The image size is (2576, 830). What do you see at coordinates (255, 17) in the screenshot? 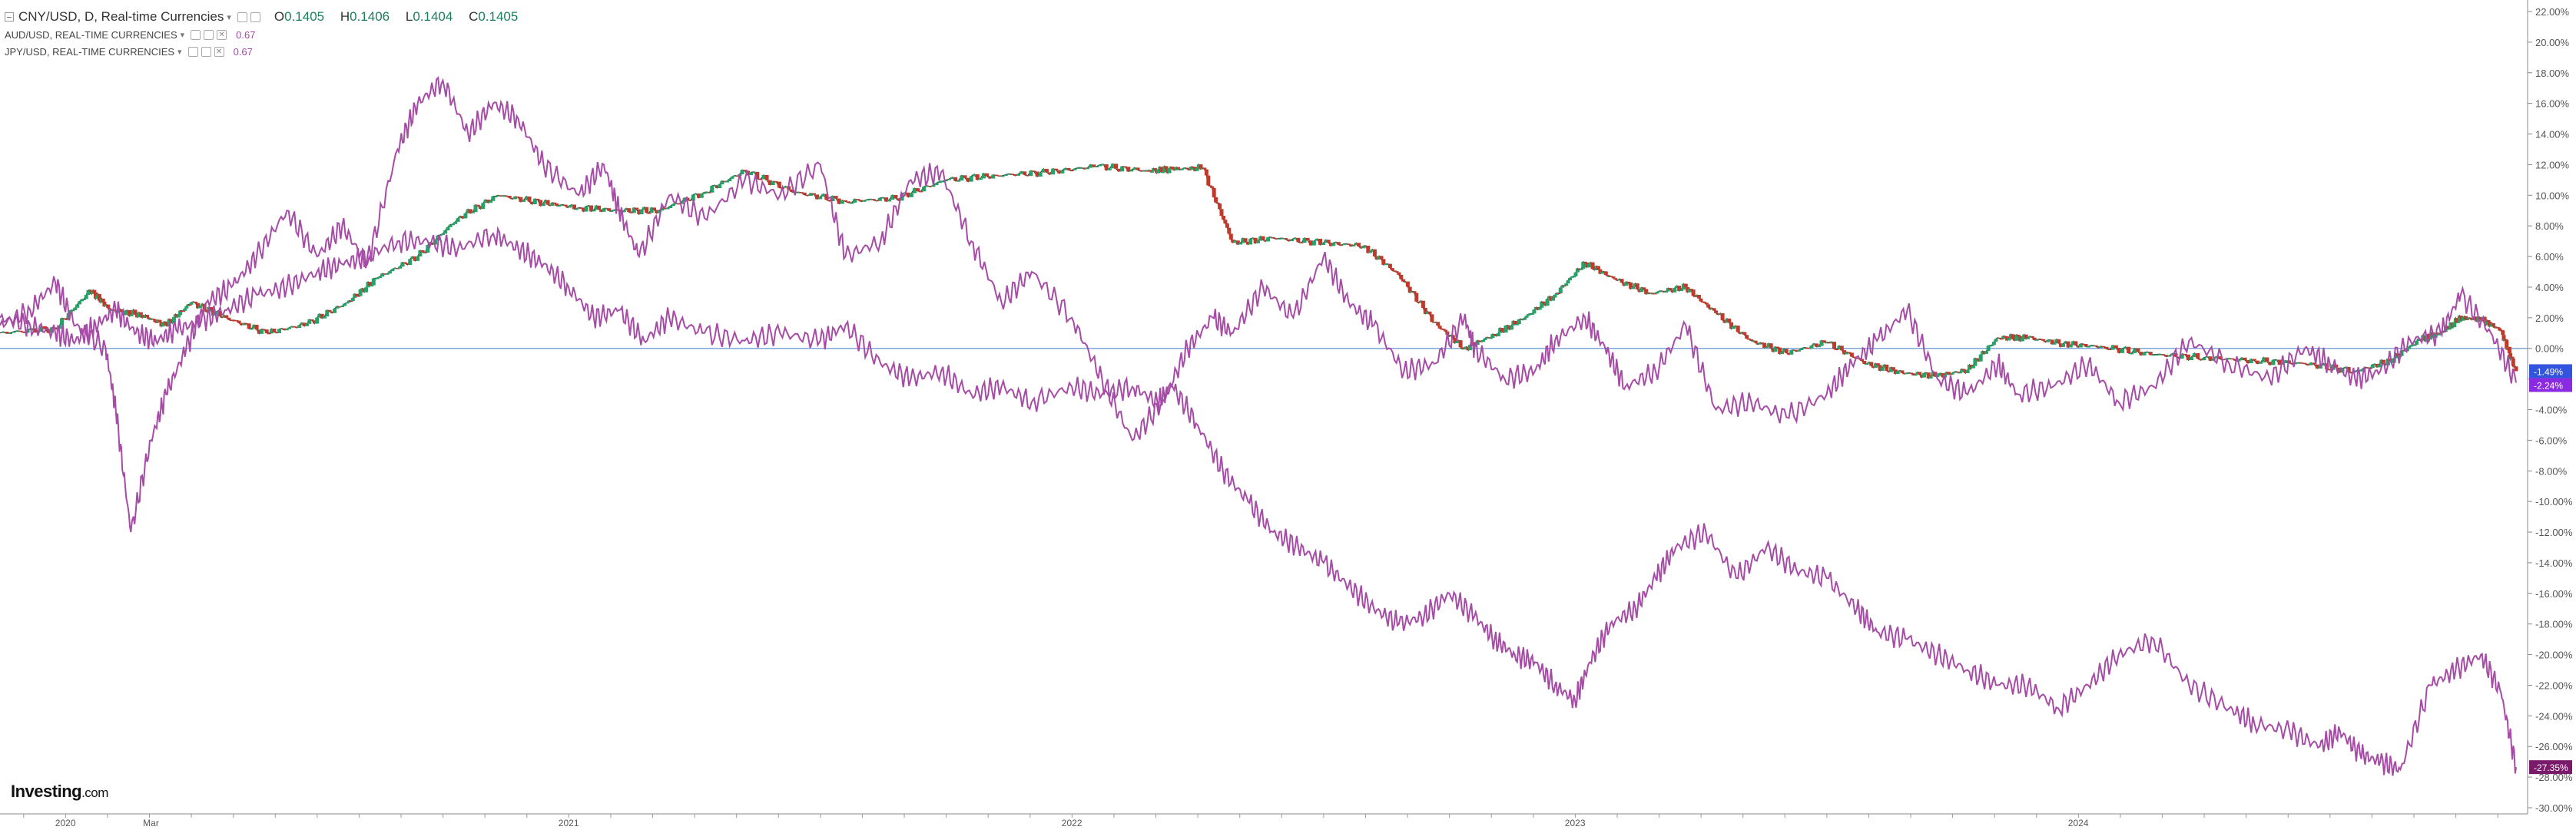
I see `series-settings-icon` at bounding box center [255, 17].